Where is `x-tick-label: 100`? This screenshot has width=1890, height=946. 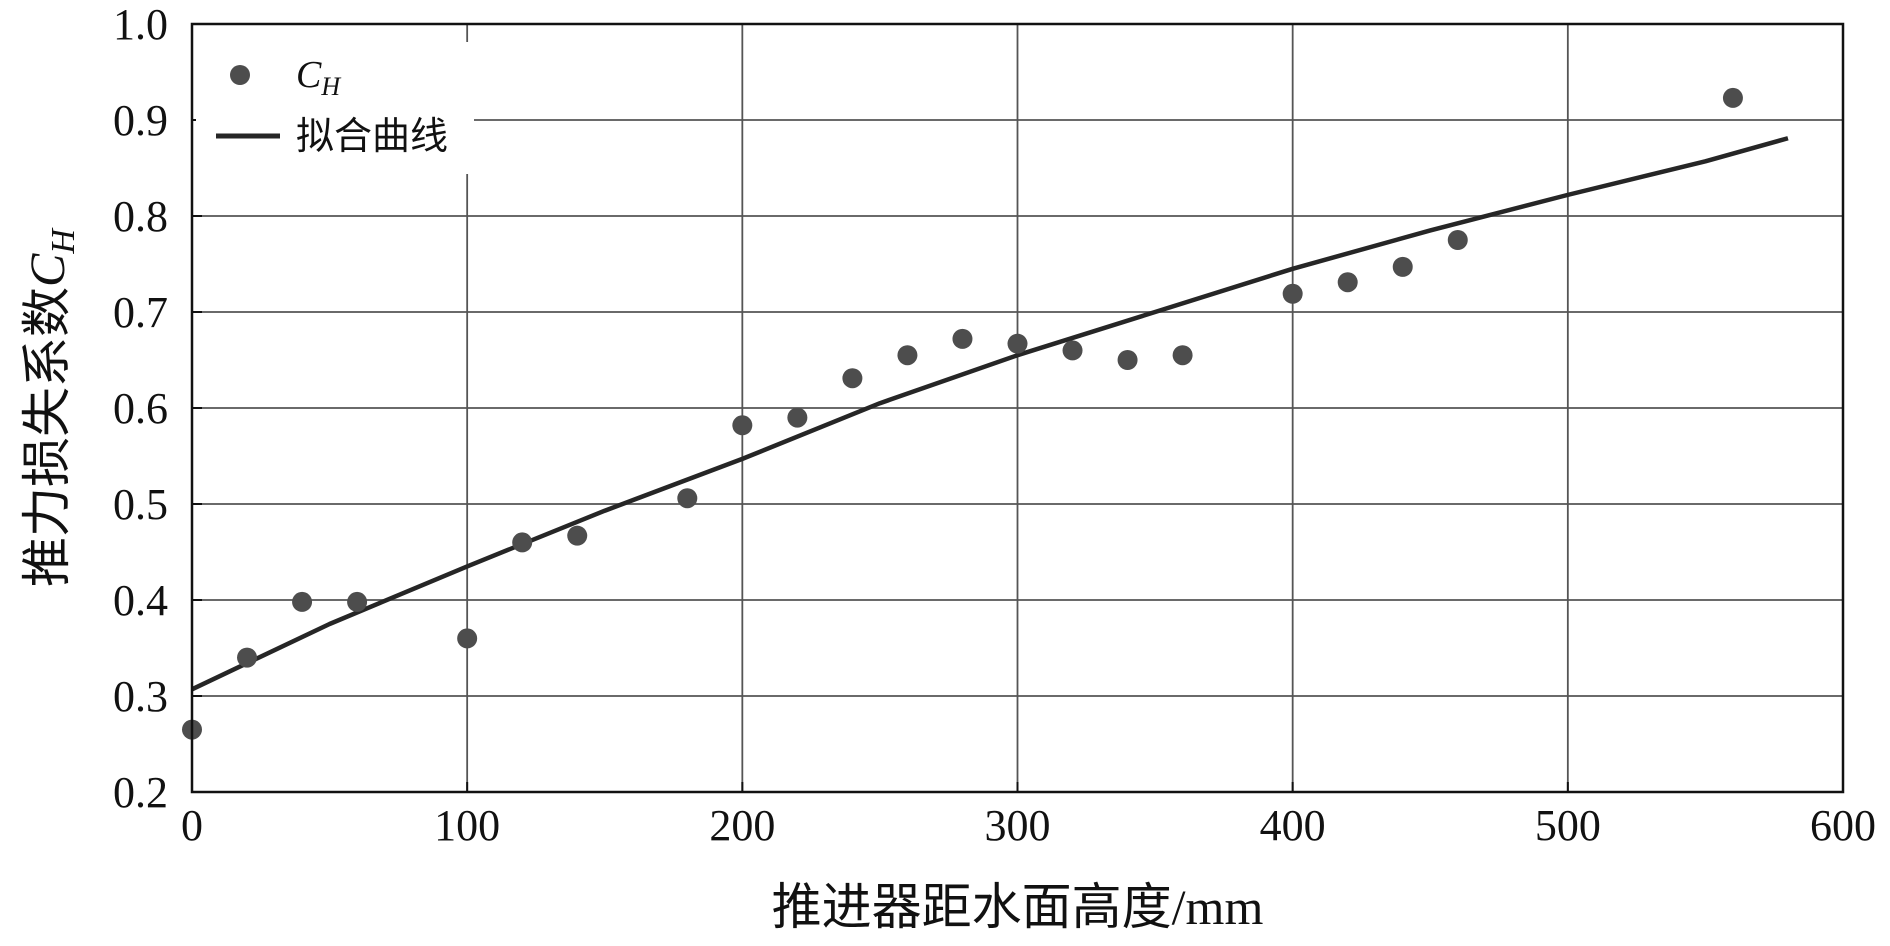
x-tick-label: 100 is located at coordinates (467, 825).